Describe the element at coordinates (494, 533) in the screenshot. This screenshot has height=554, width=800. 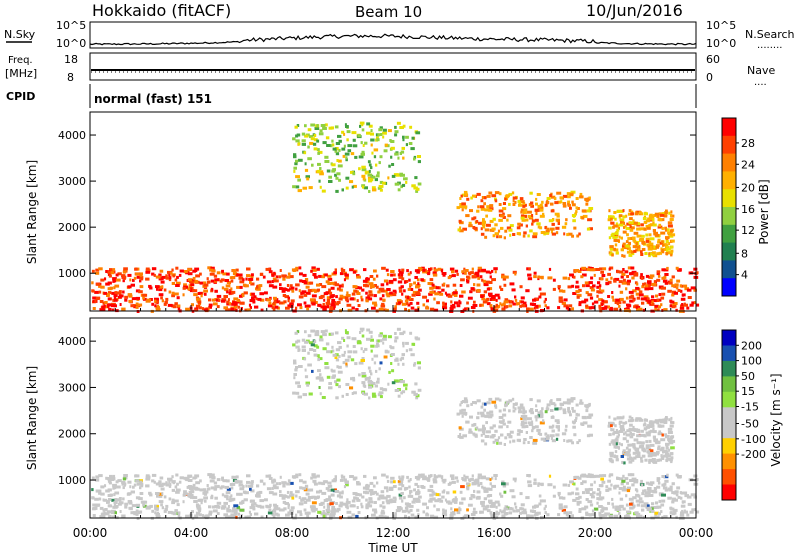
I see `xtick-label: 16:00` at that location.